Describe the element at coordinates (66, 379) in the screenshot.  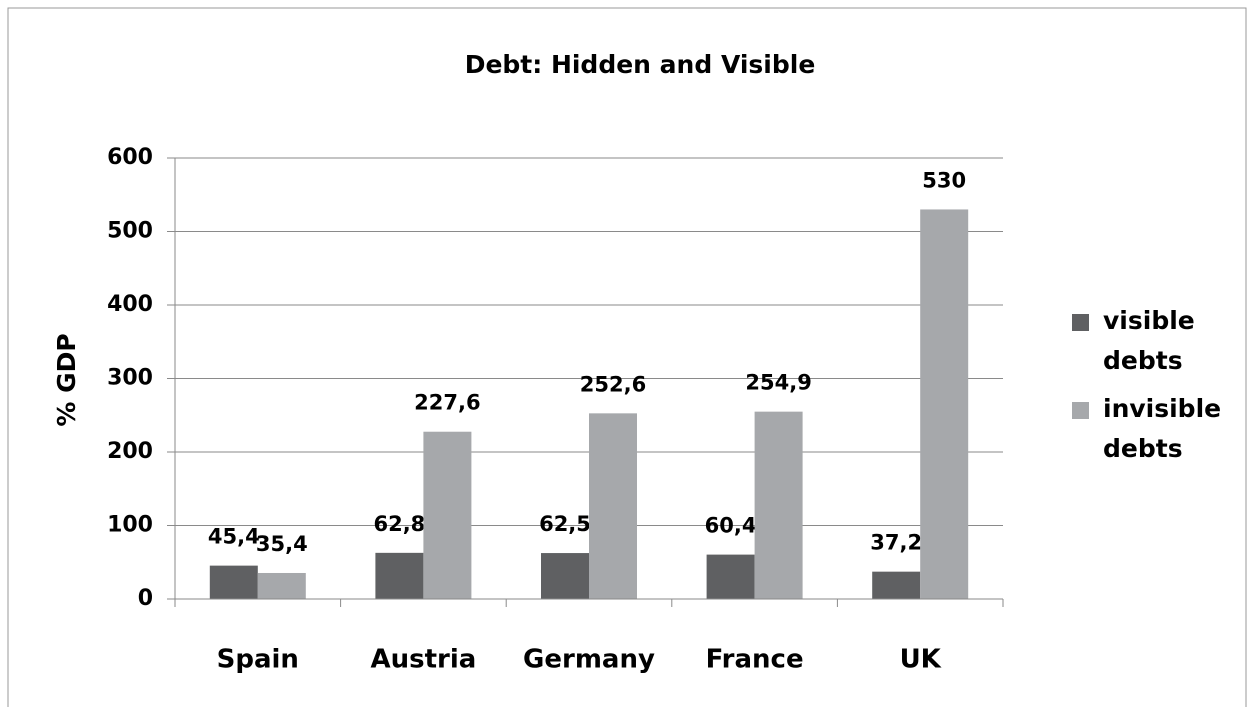
I see `y-axis-label: % GDP` at that location.